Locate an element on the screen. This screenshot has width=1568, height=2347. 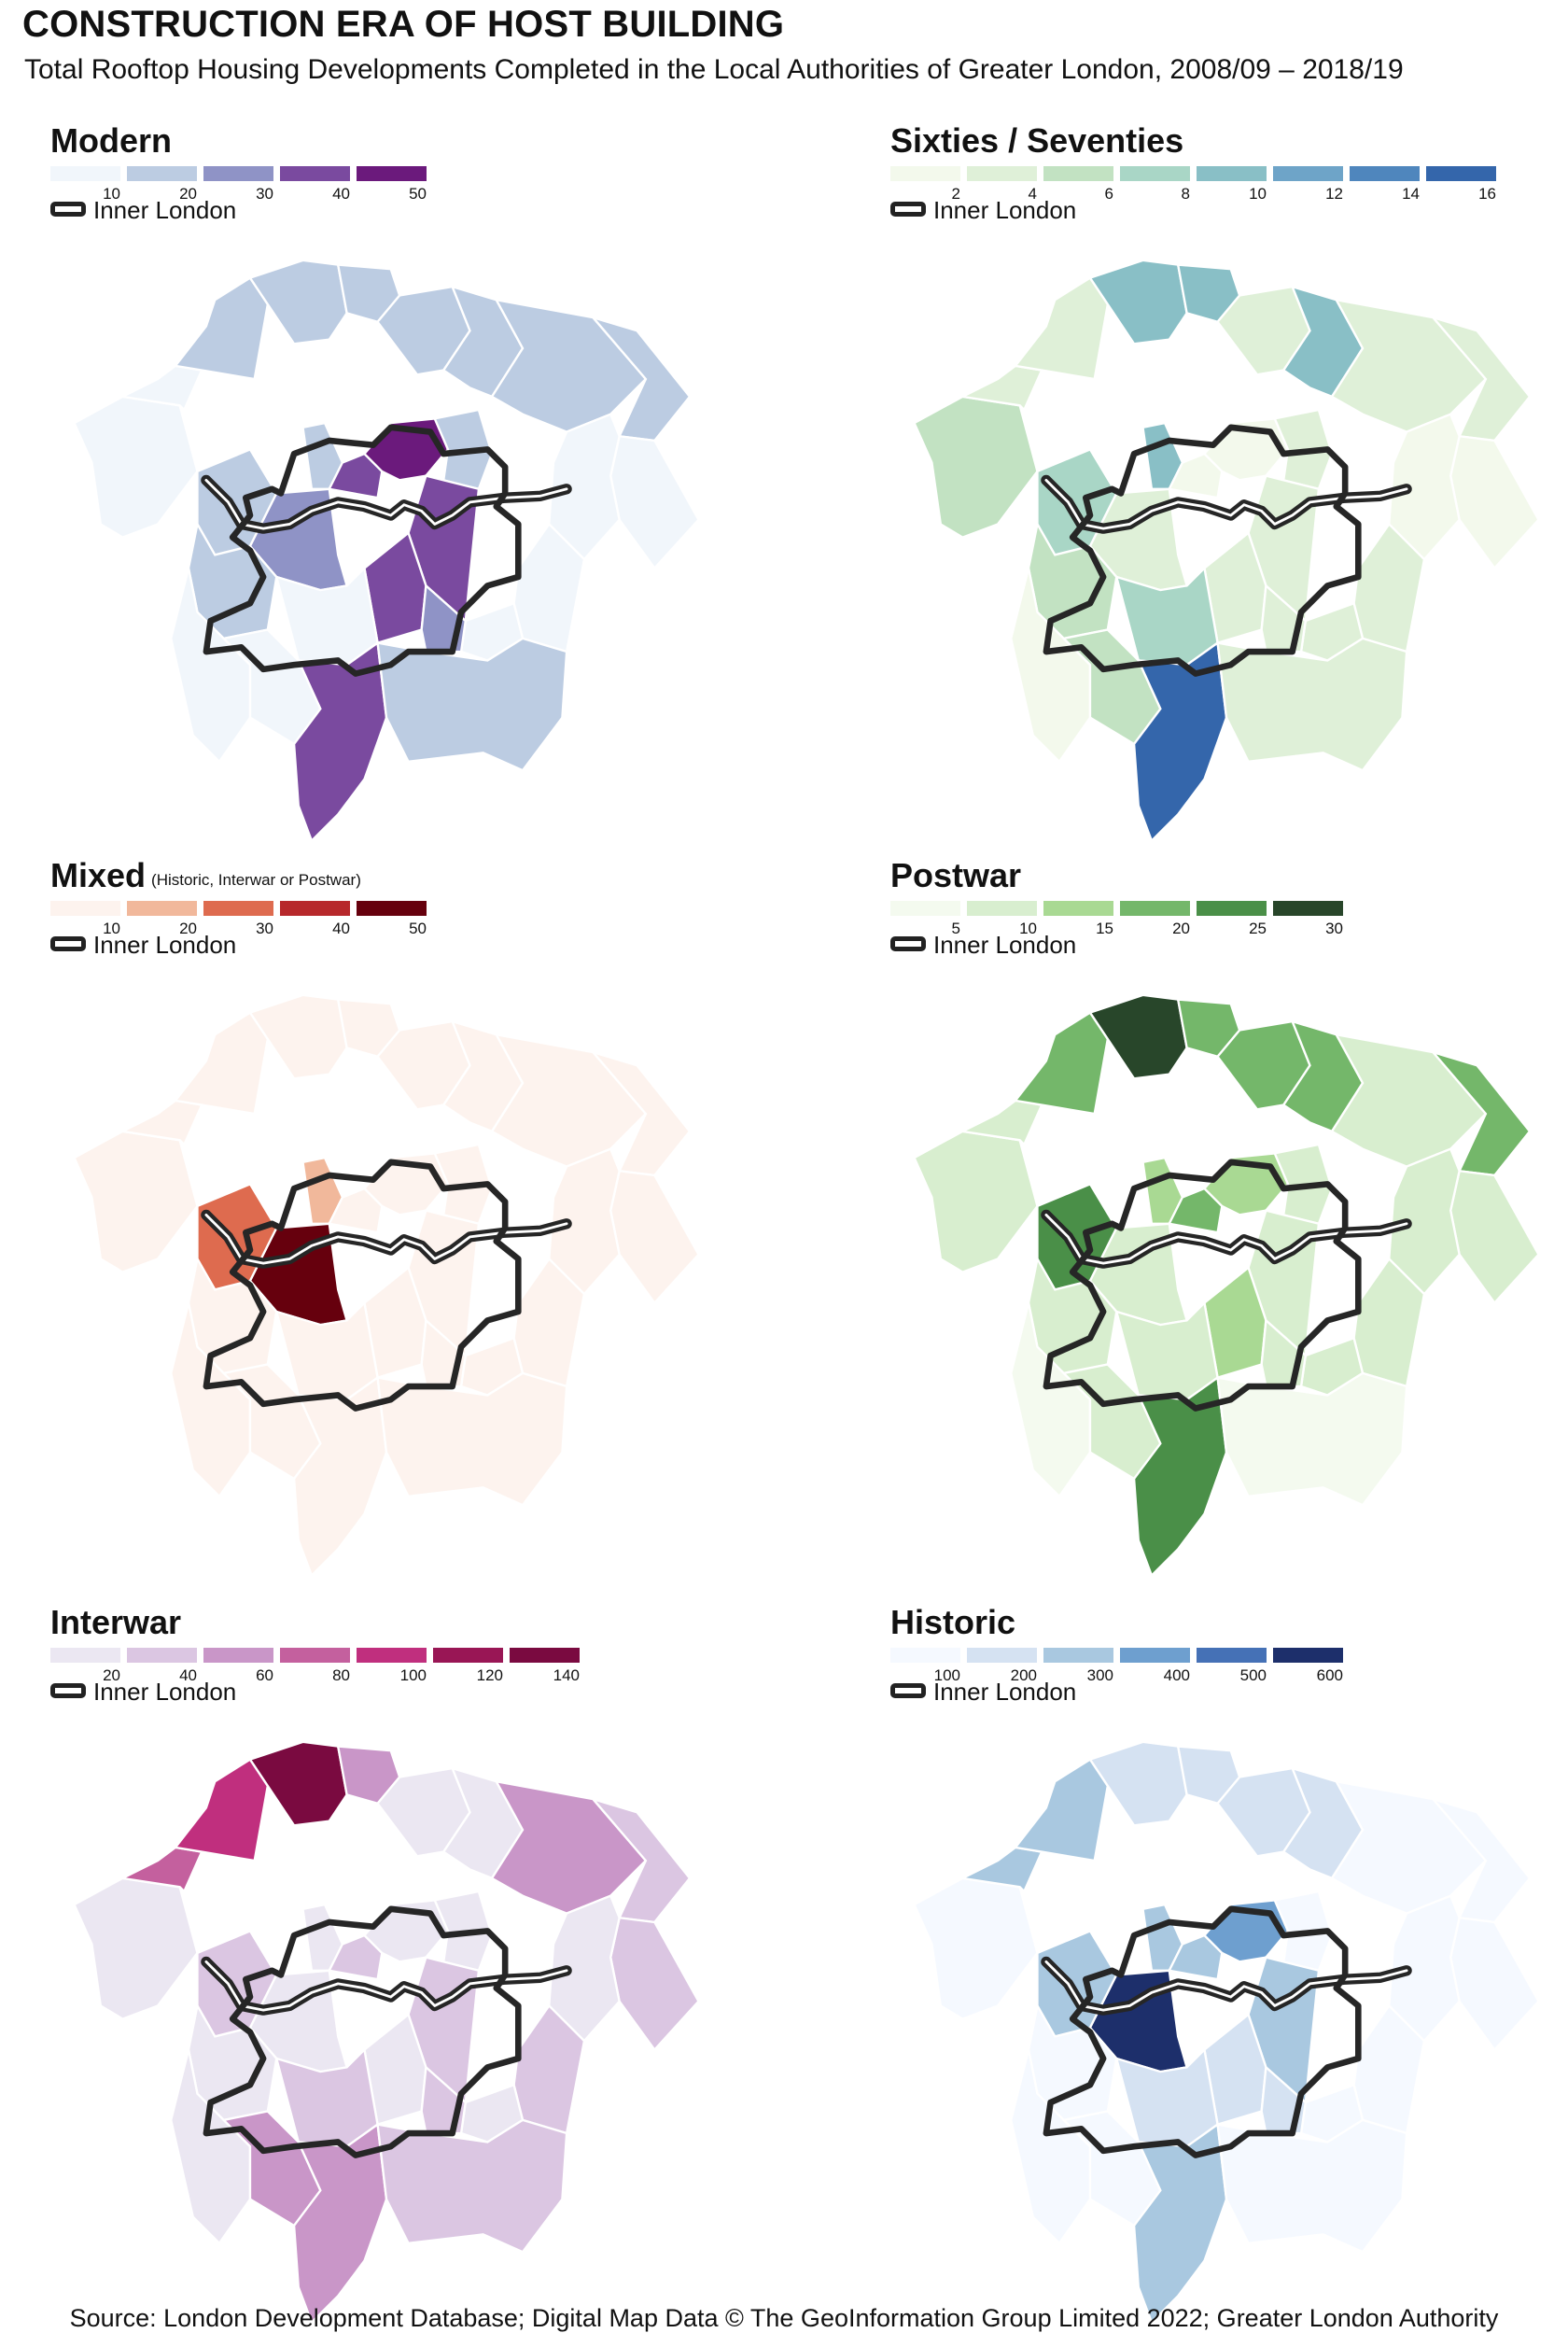
panel-title: Postwar is located at coordinates (955, 876).